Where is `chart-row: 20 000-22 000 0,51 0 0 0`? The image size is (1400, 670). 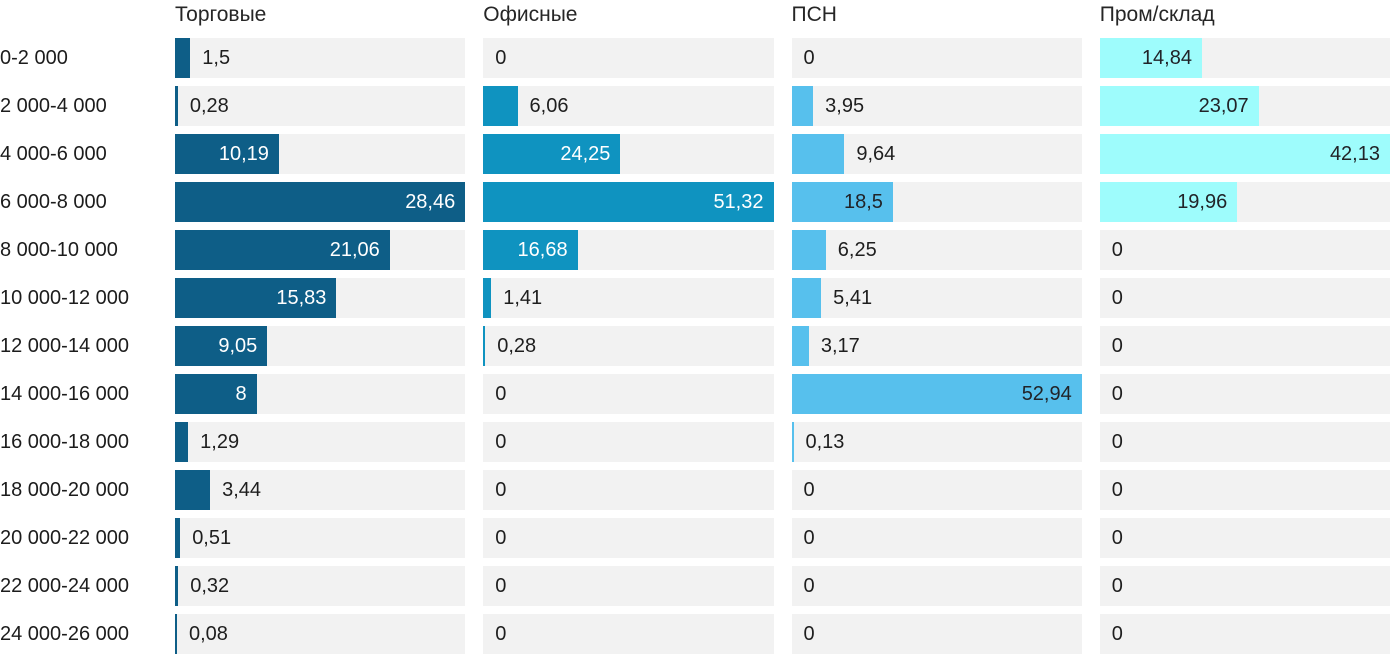
chart-row: 20 000-22 000 0,51 0 0 0 is located at coordinates (695, 538).